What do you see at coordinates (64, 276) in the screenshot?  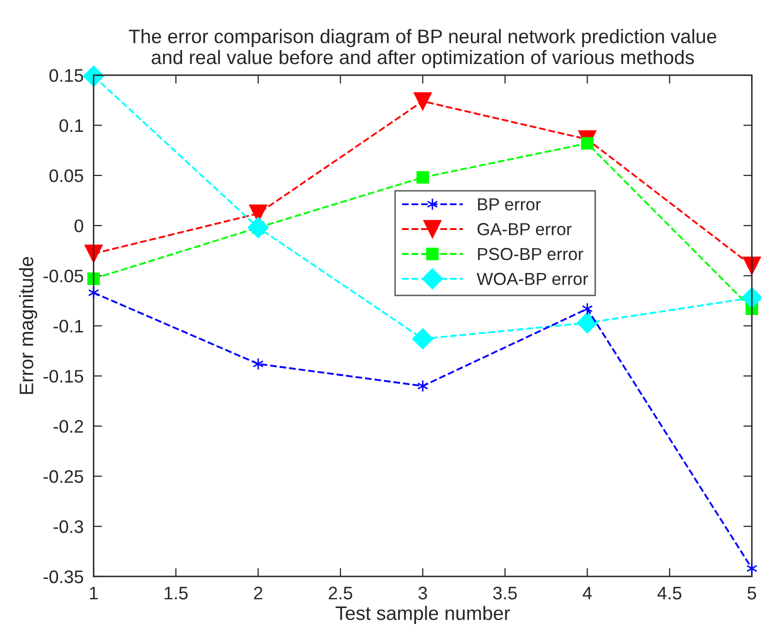 I see `y-tick-label: -0.05` at bounding box center [64, 276].